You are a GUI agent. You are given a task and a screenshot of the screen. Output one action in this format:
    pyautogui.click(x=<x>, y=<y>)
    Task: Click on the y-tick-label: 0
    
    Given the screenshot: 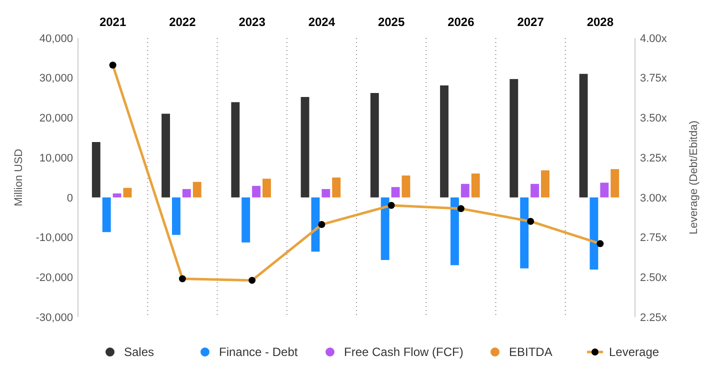 What is the action you would take?
    pyautogui.click(x=69, y=198)
    